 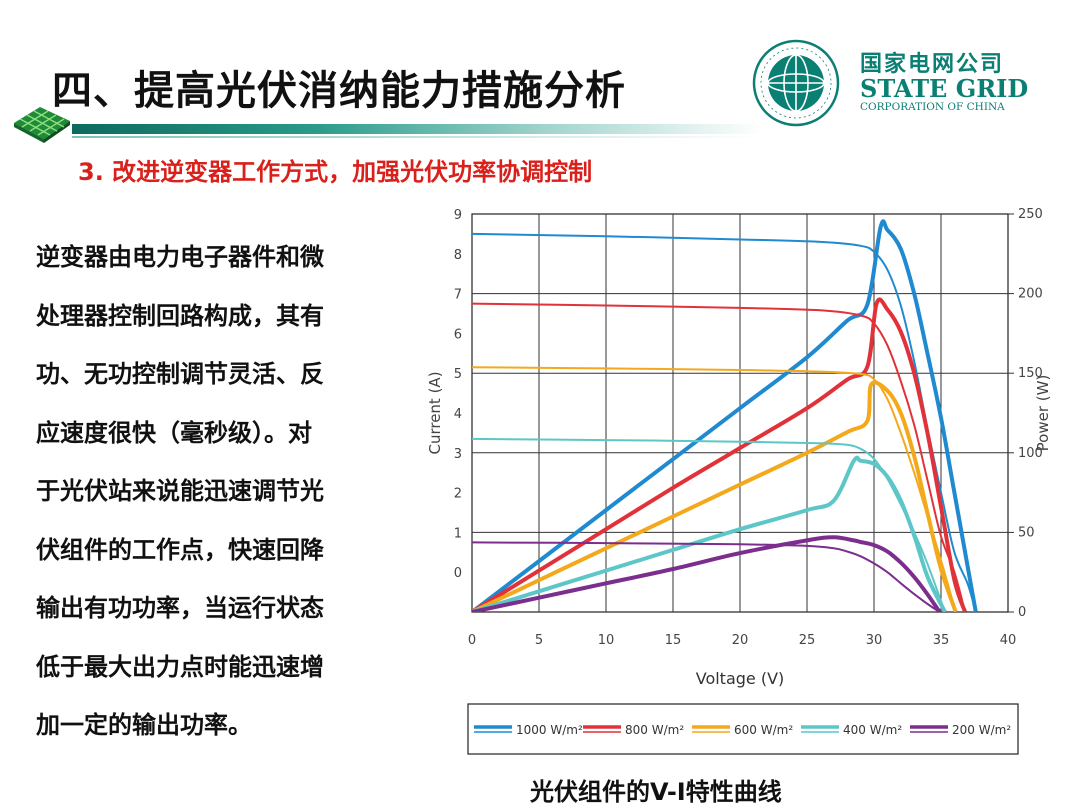 I want to click on legend-label: 200 W/m², so click(x=981, y=730).